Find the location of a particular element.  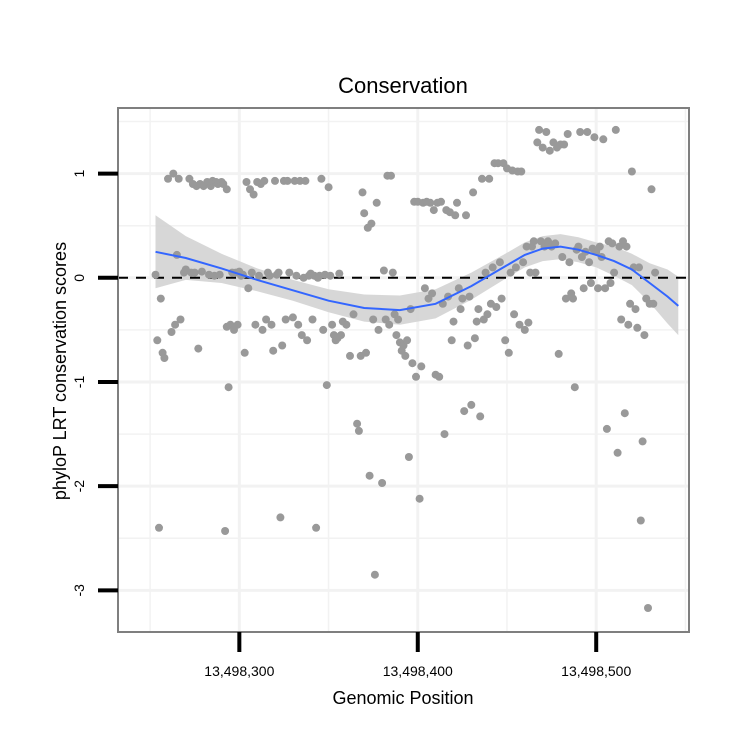

y-axis-tick-label: -2 is located at coordinates (79, 486).